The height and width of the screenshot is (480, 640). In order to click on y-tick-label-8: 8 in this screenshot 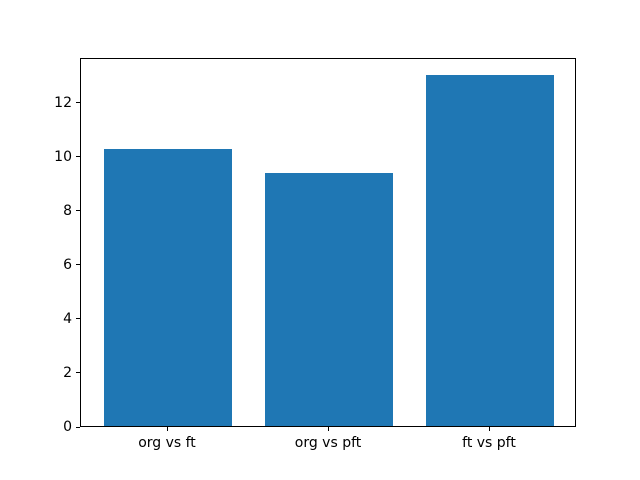, I will do `click(67, 210)`.